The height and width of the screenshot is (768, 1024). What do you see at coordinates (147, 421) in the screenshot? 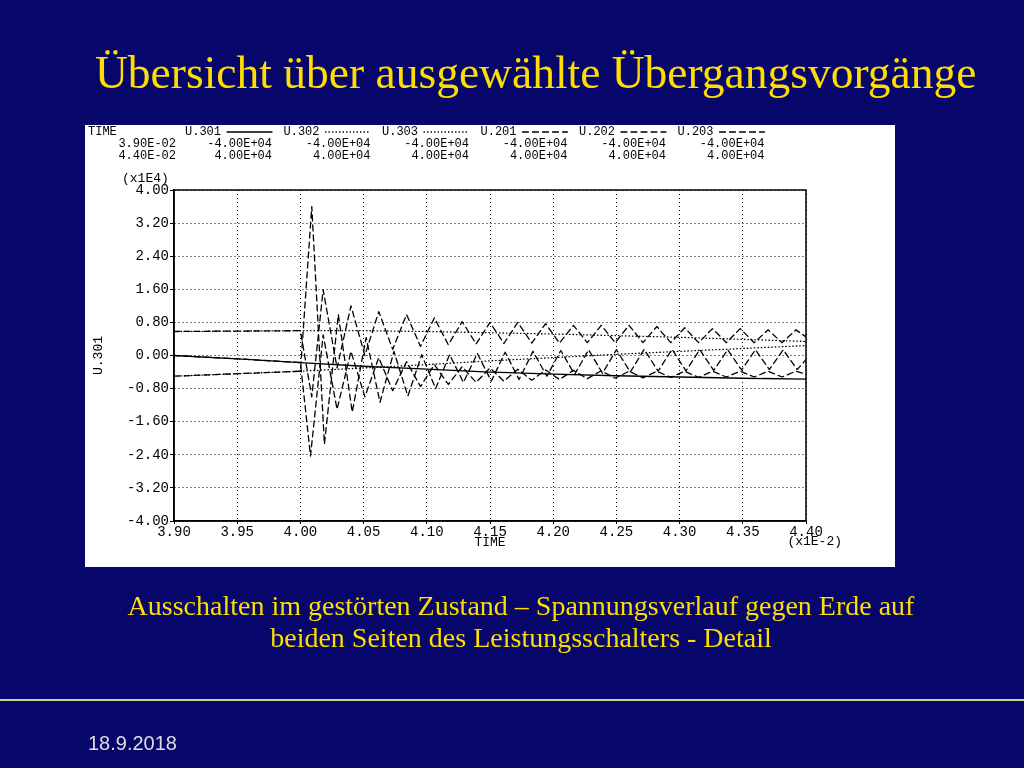
I see `y-tick-label: -1.60` at bounding box center [147, 421].